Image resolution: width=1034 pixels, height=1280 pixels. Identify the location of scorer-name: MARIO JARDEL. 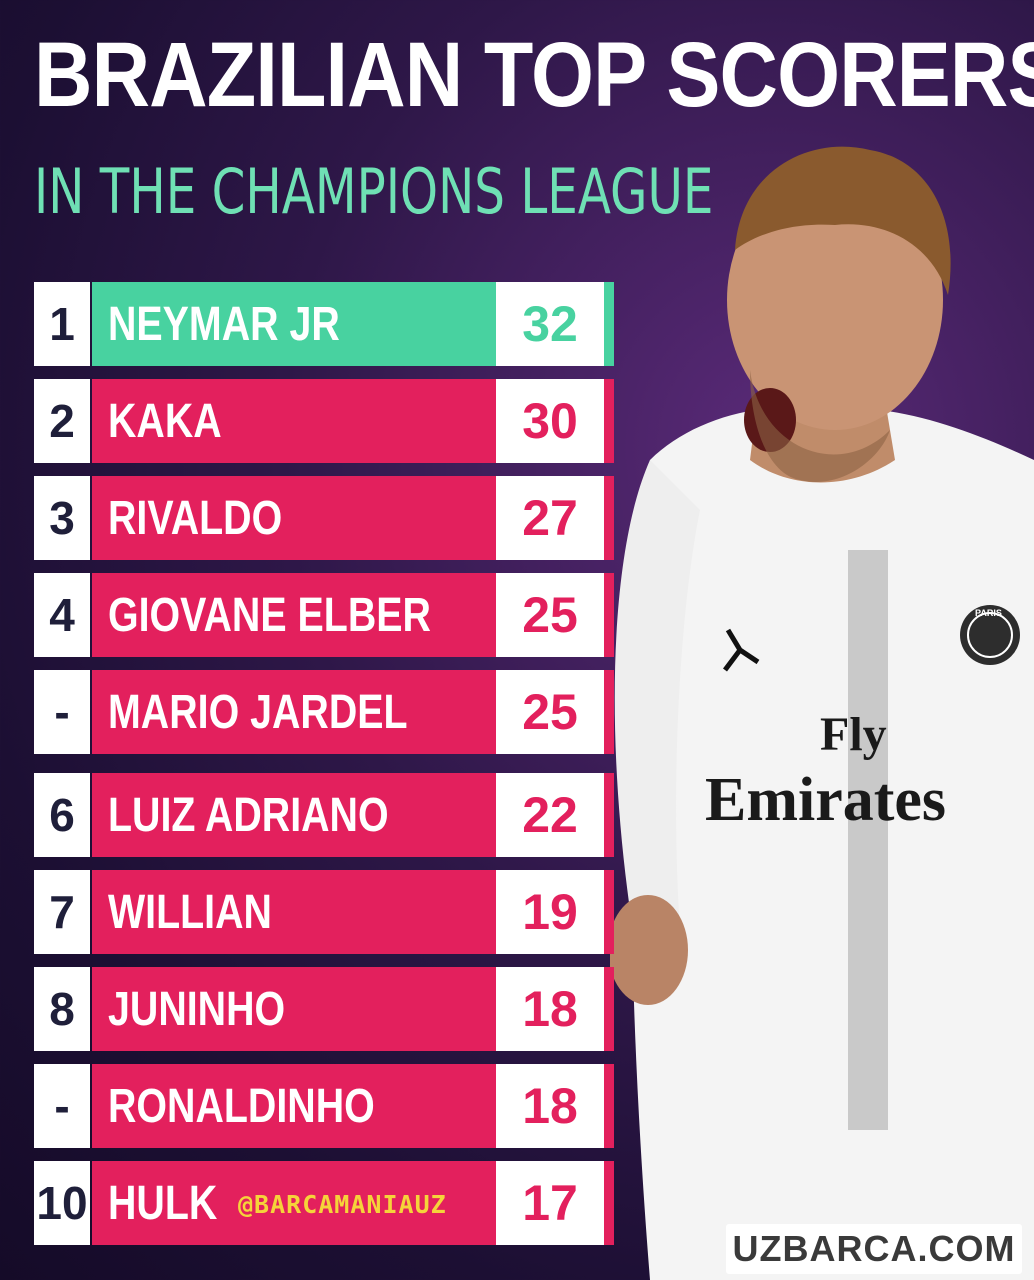
(258, 712).